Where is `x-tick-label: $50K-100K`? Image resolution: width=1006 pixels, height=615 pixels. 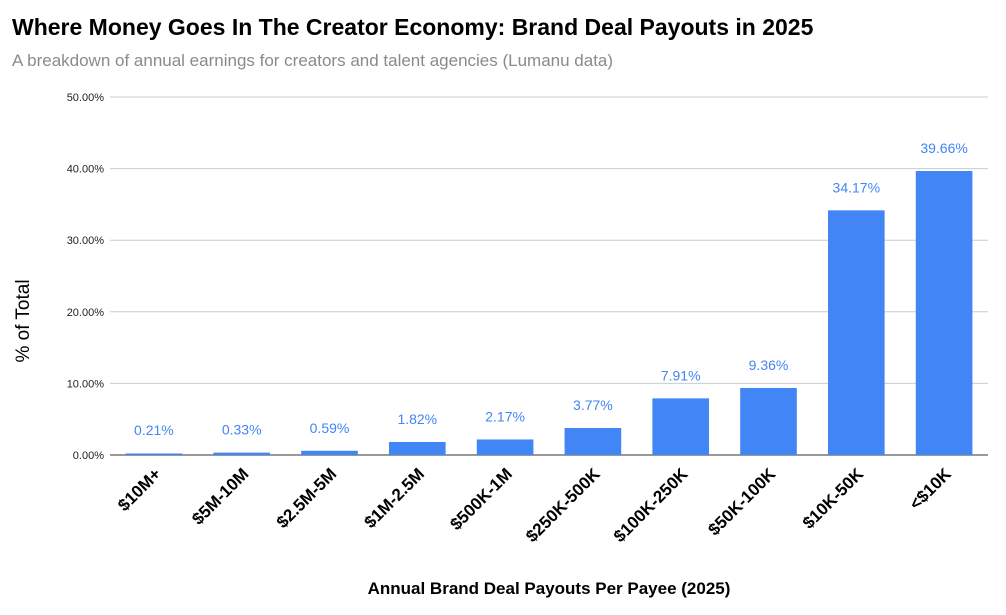
x-tick-label: $50K-100K is located at coordinates (741, 501).